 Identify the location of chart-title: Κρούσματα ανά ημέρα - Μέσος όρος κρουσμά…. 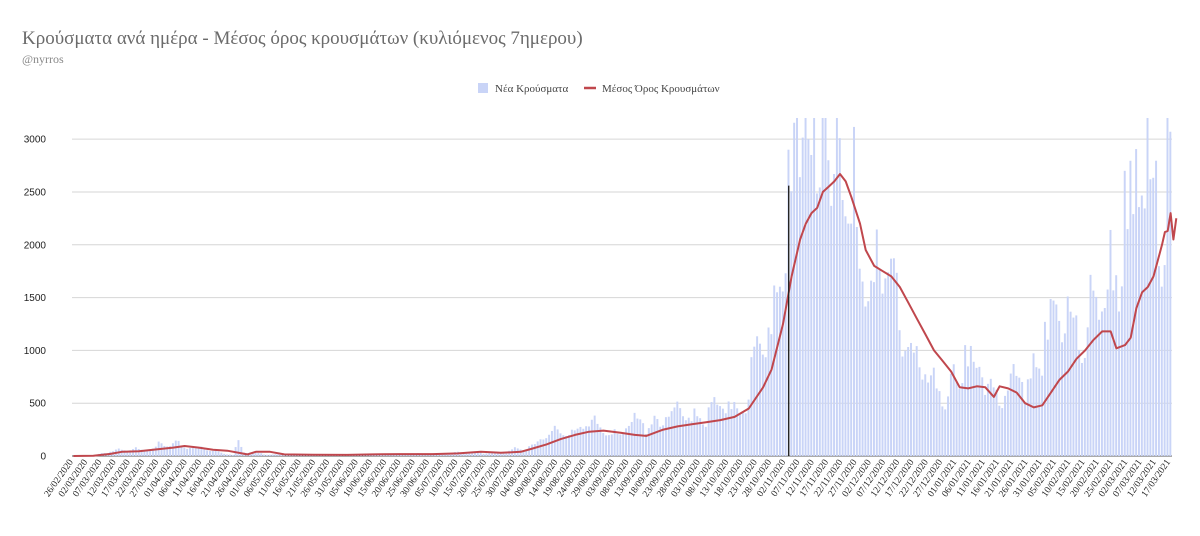
(302, 38).